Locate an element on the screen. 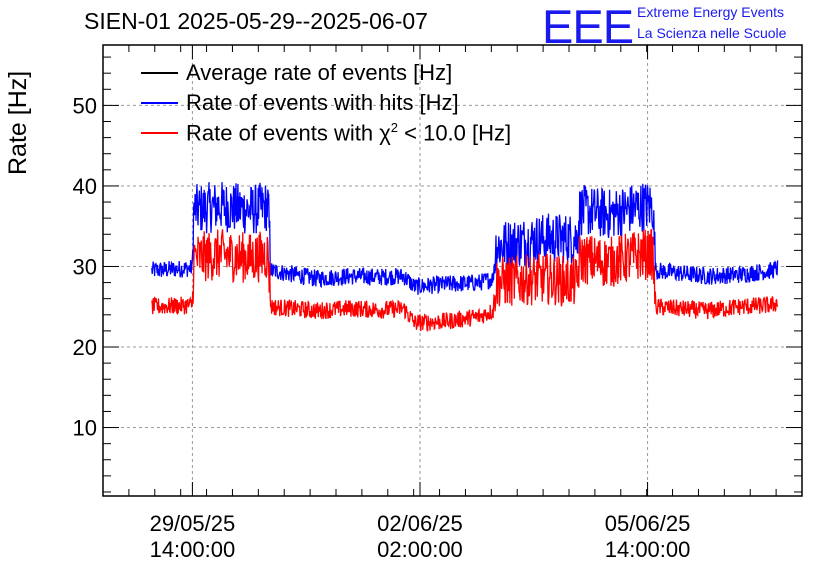 This screenshot has height=572, width=836. y-axis-label: Rate [Hz] is located at coordinates (18, 122).